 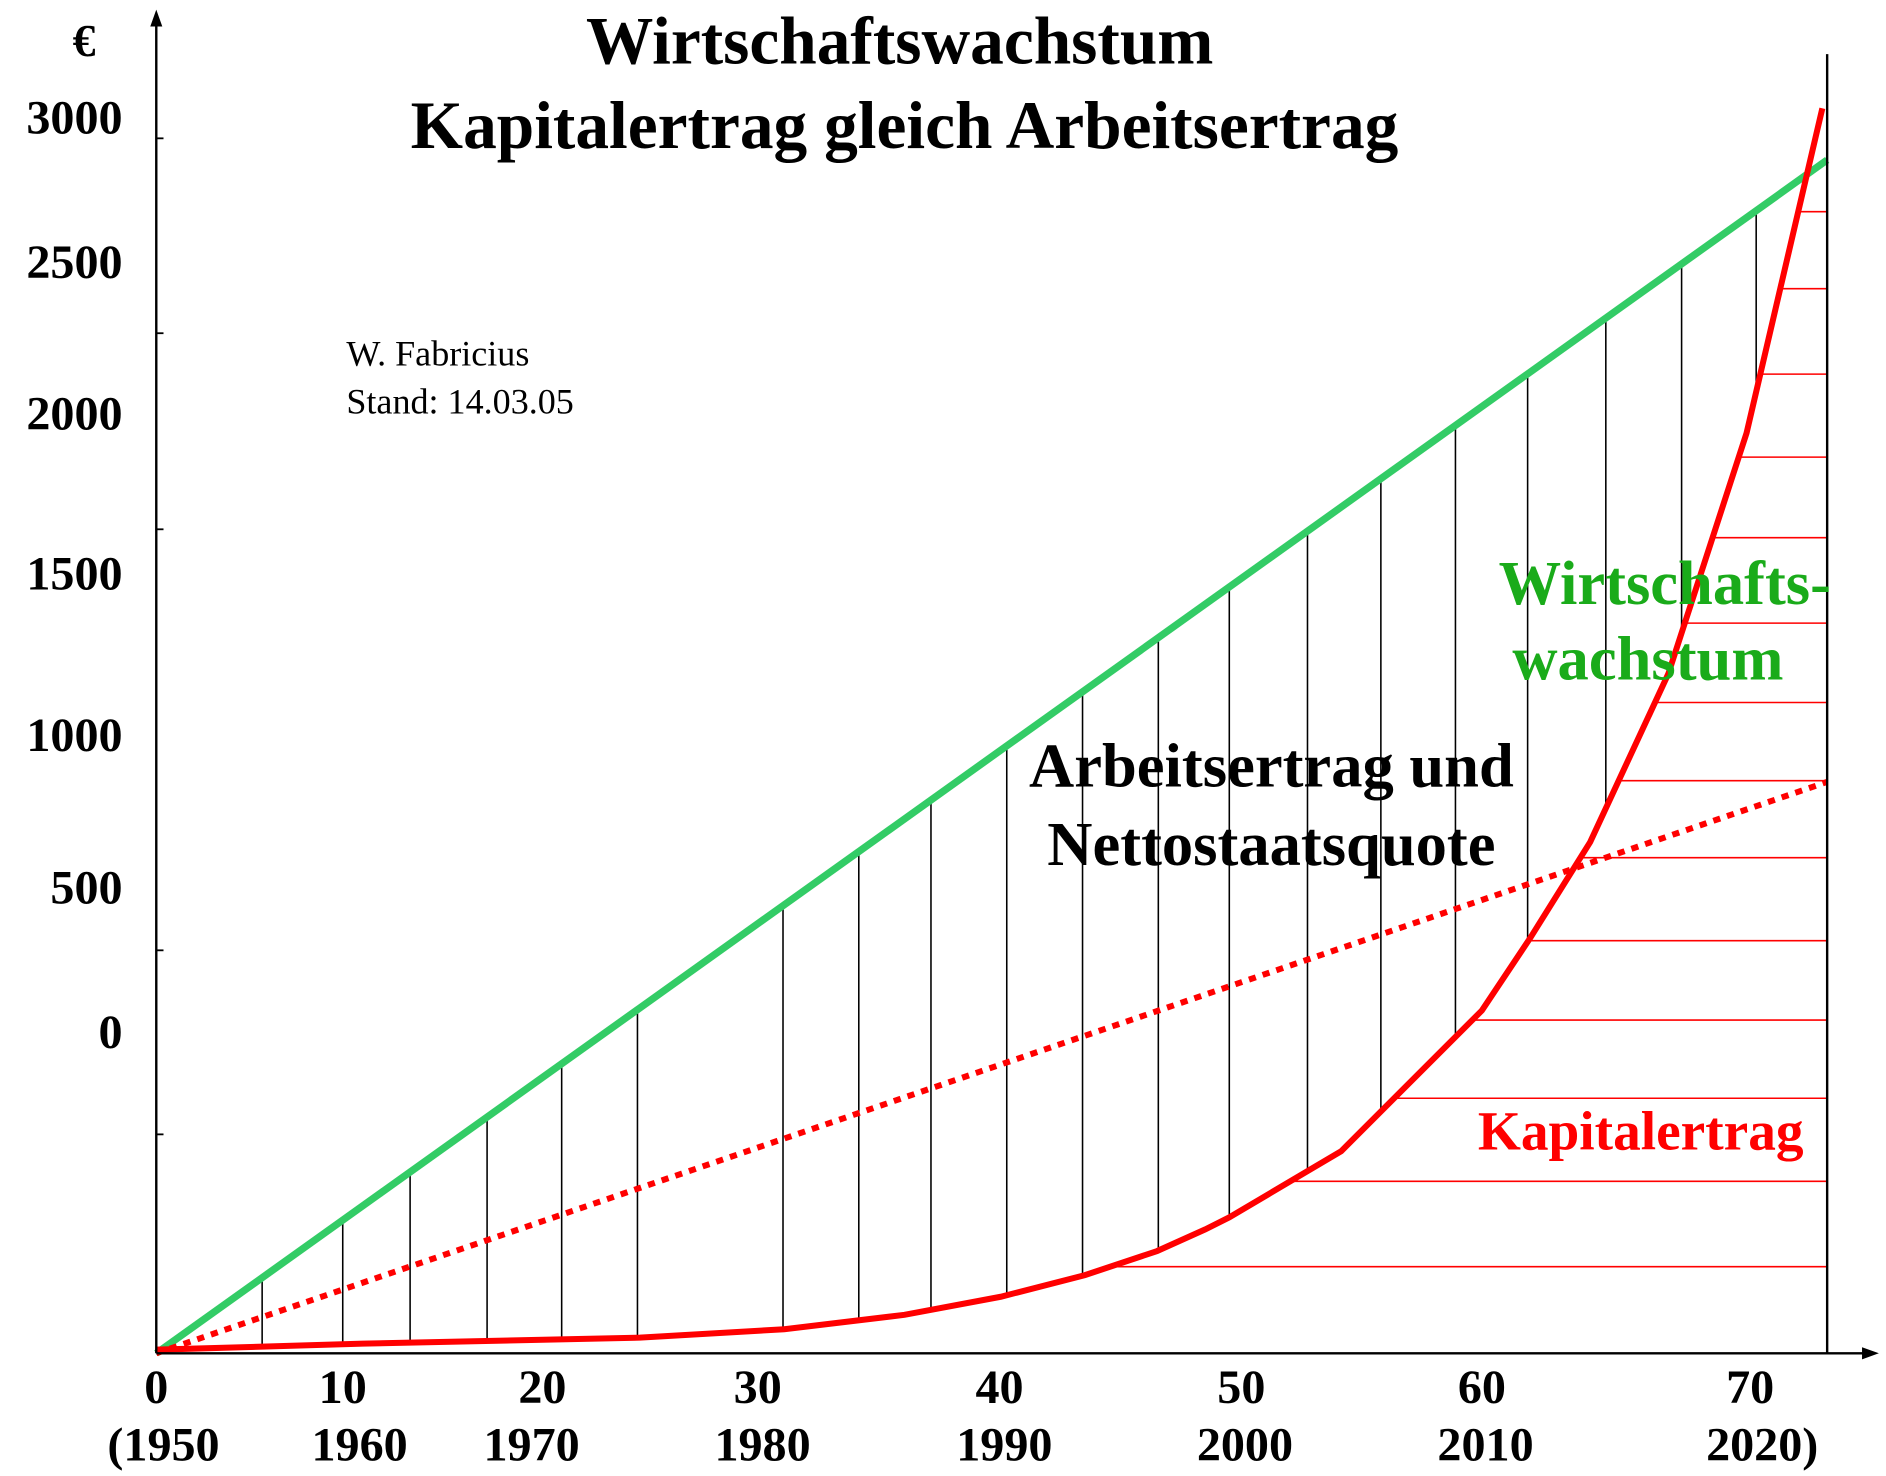 What do you see at coordinates (74, 735) in the screenshot?
I see `y-label: 1000` at bounding box center [74, 735].